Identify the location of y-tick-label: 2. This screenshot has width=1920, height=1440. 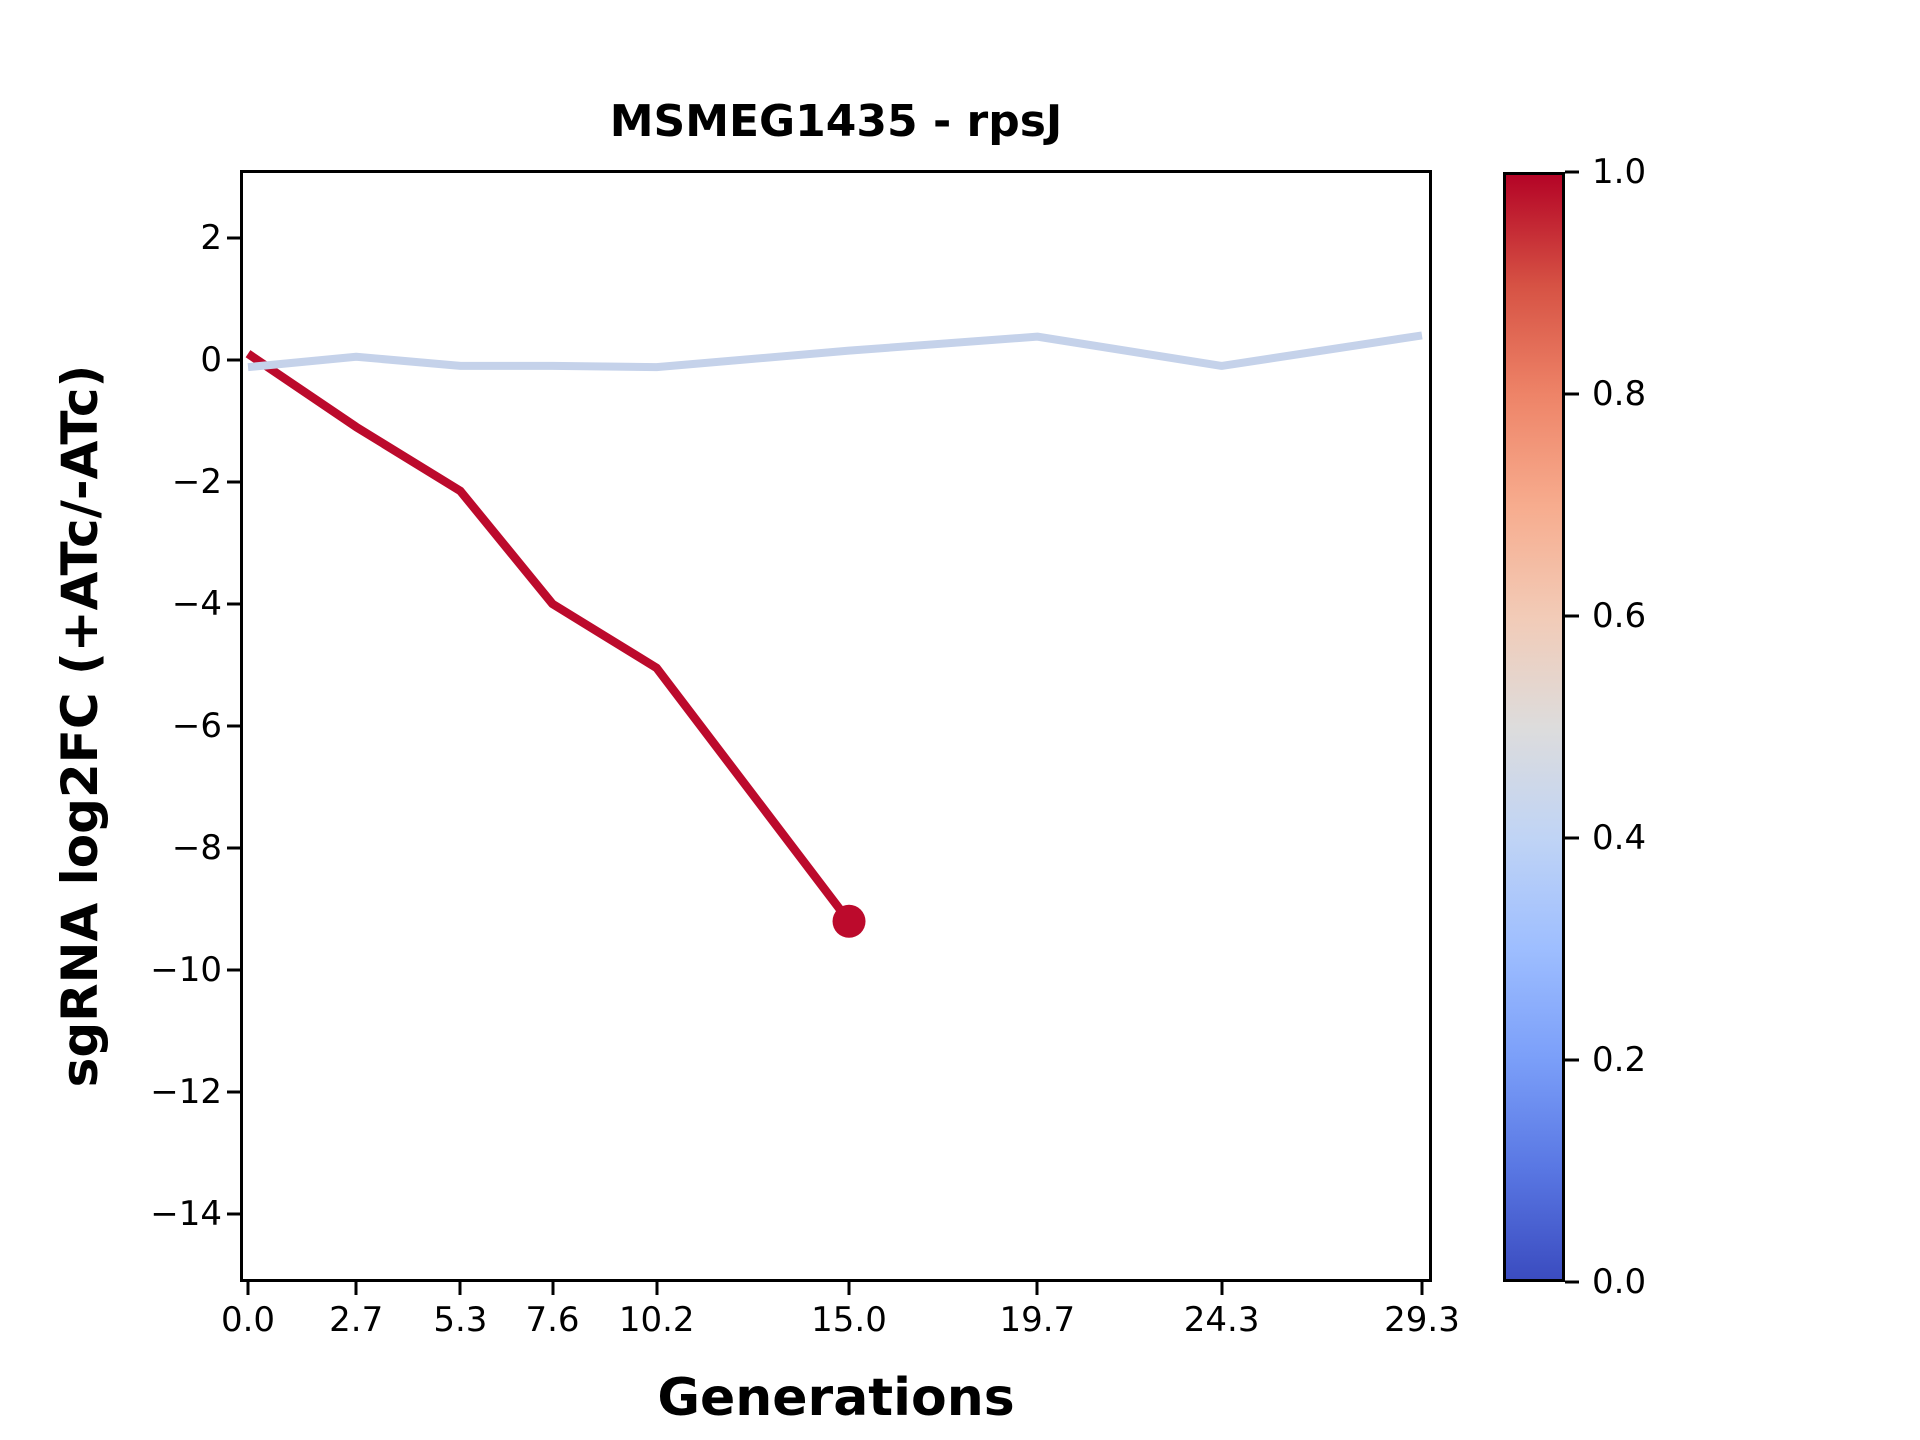
(211, 237).